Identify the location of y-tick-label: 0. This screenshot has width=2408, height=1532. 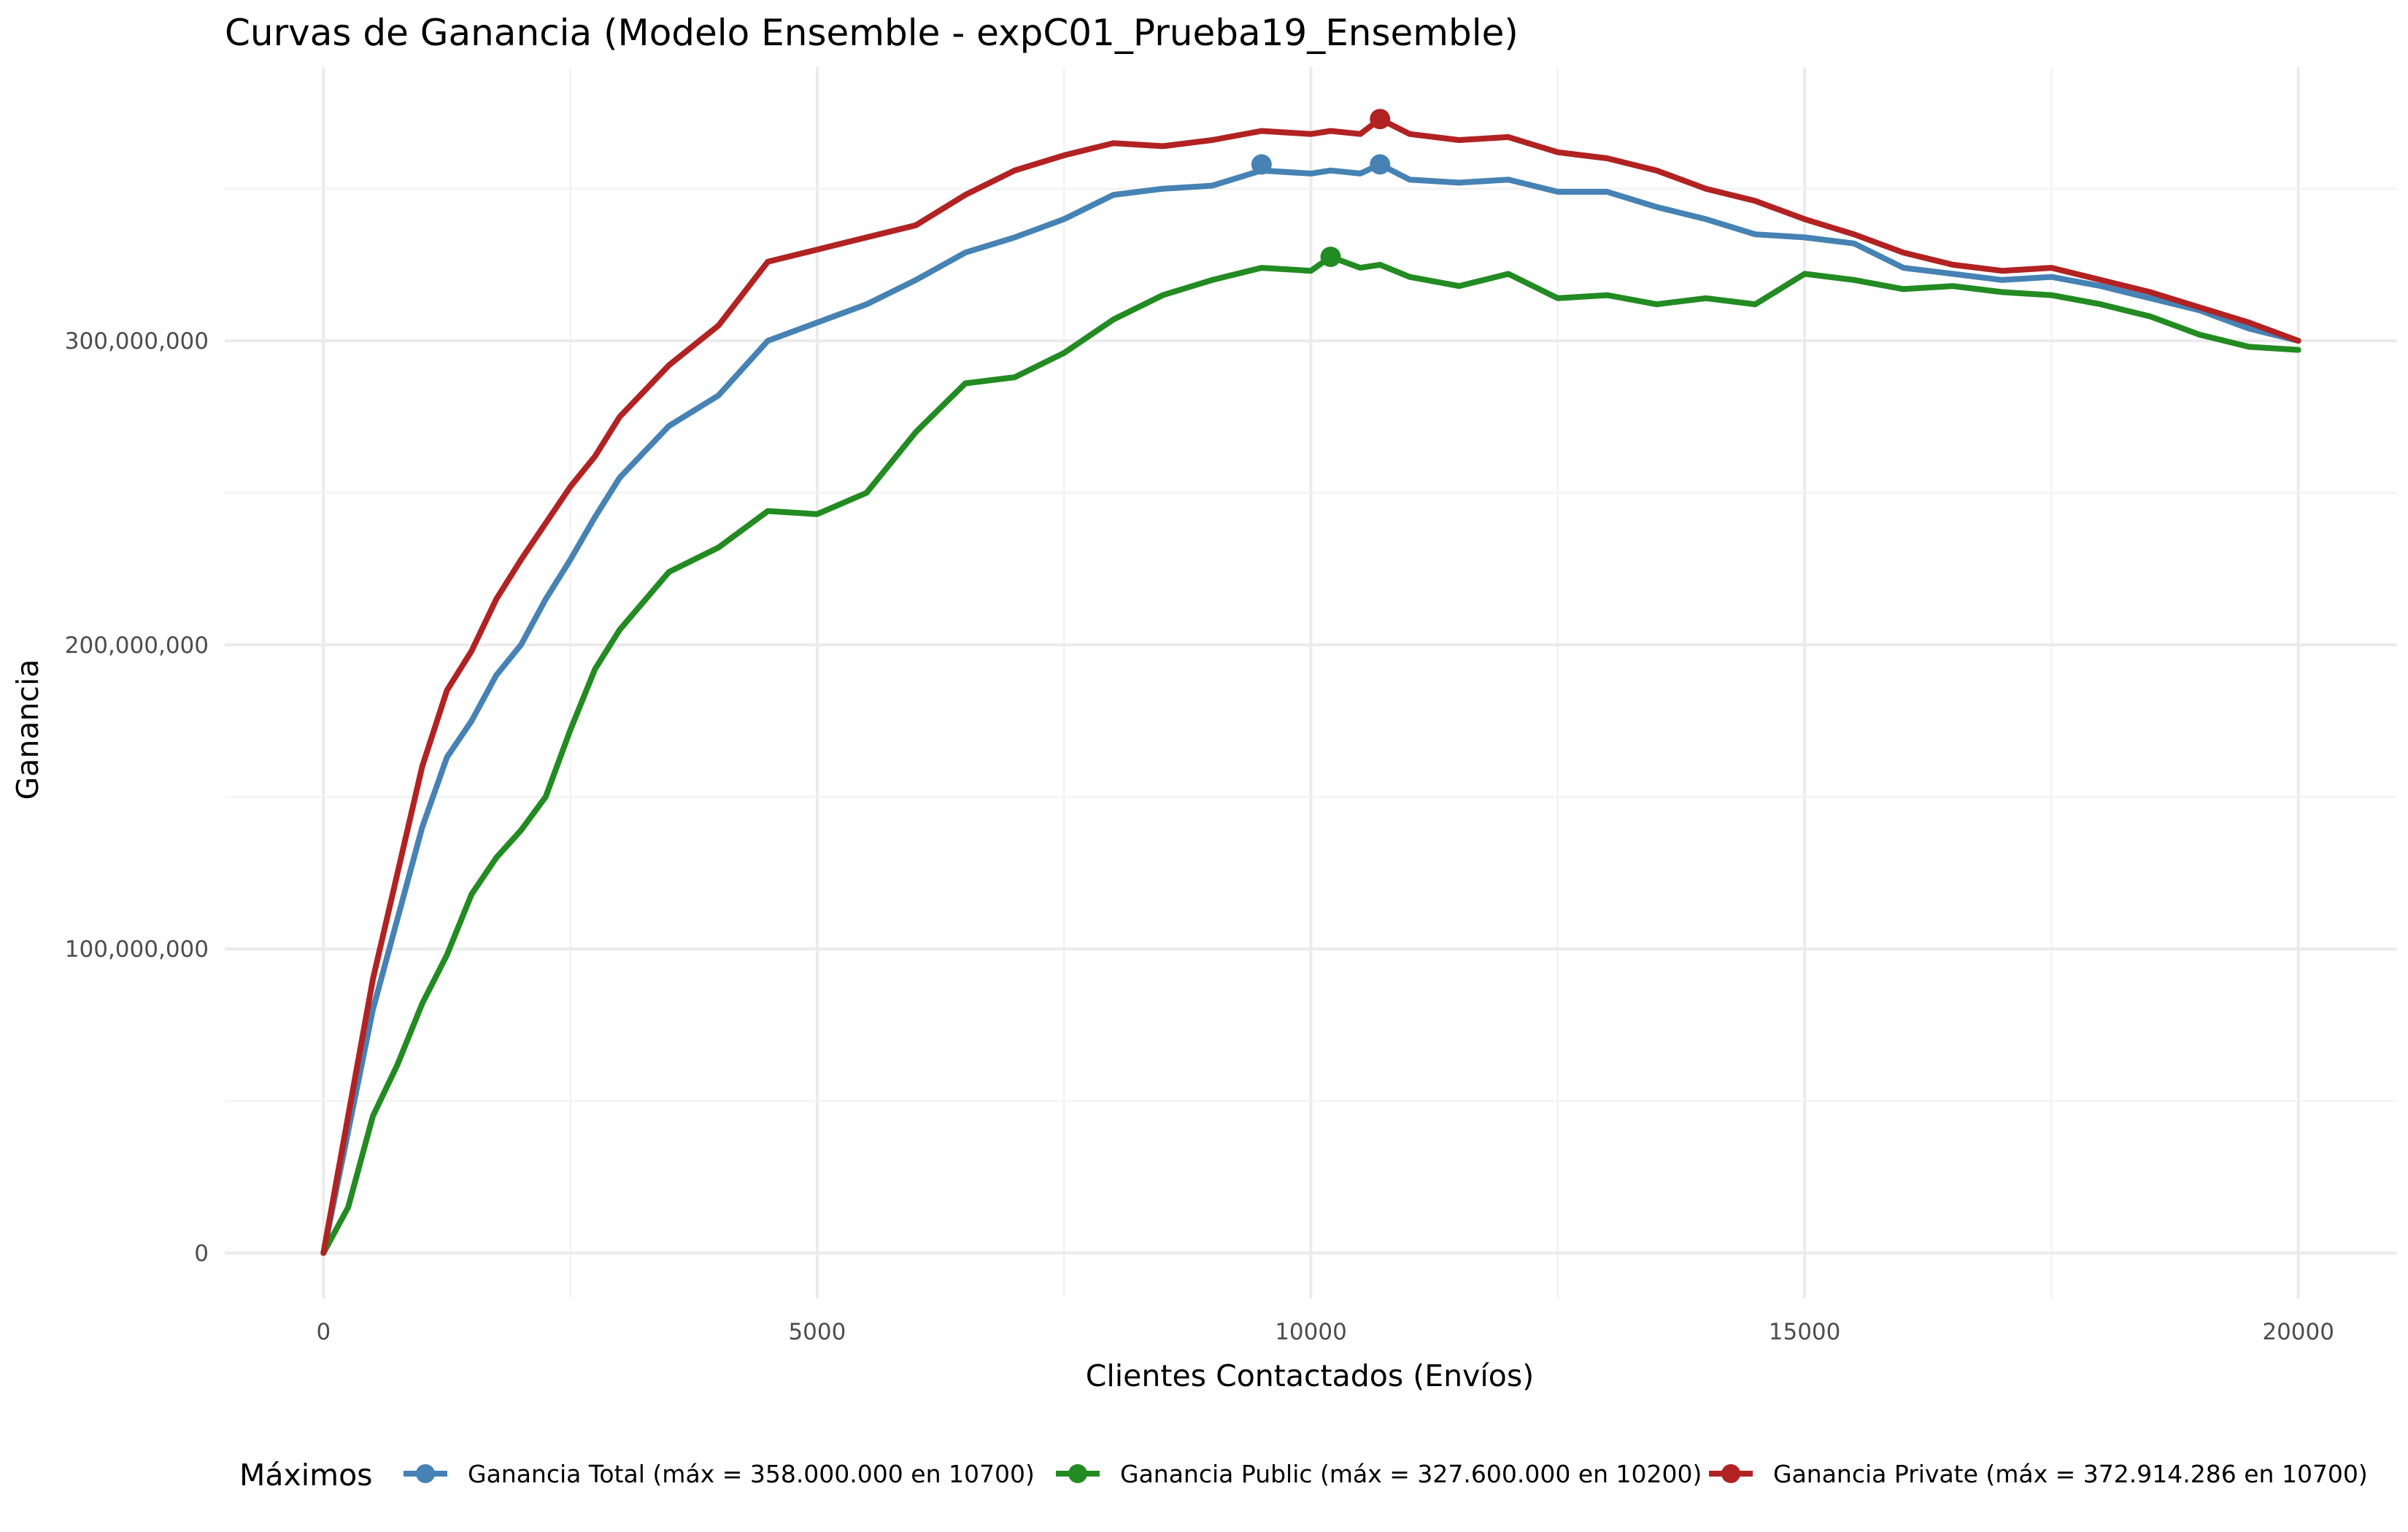
(201, 1253).